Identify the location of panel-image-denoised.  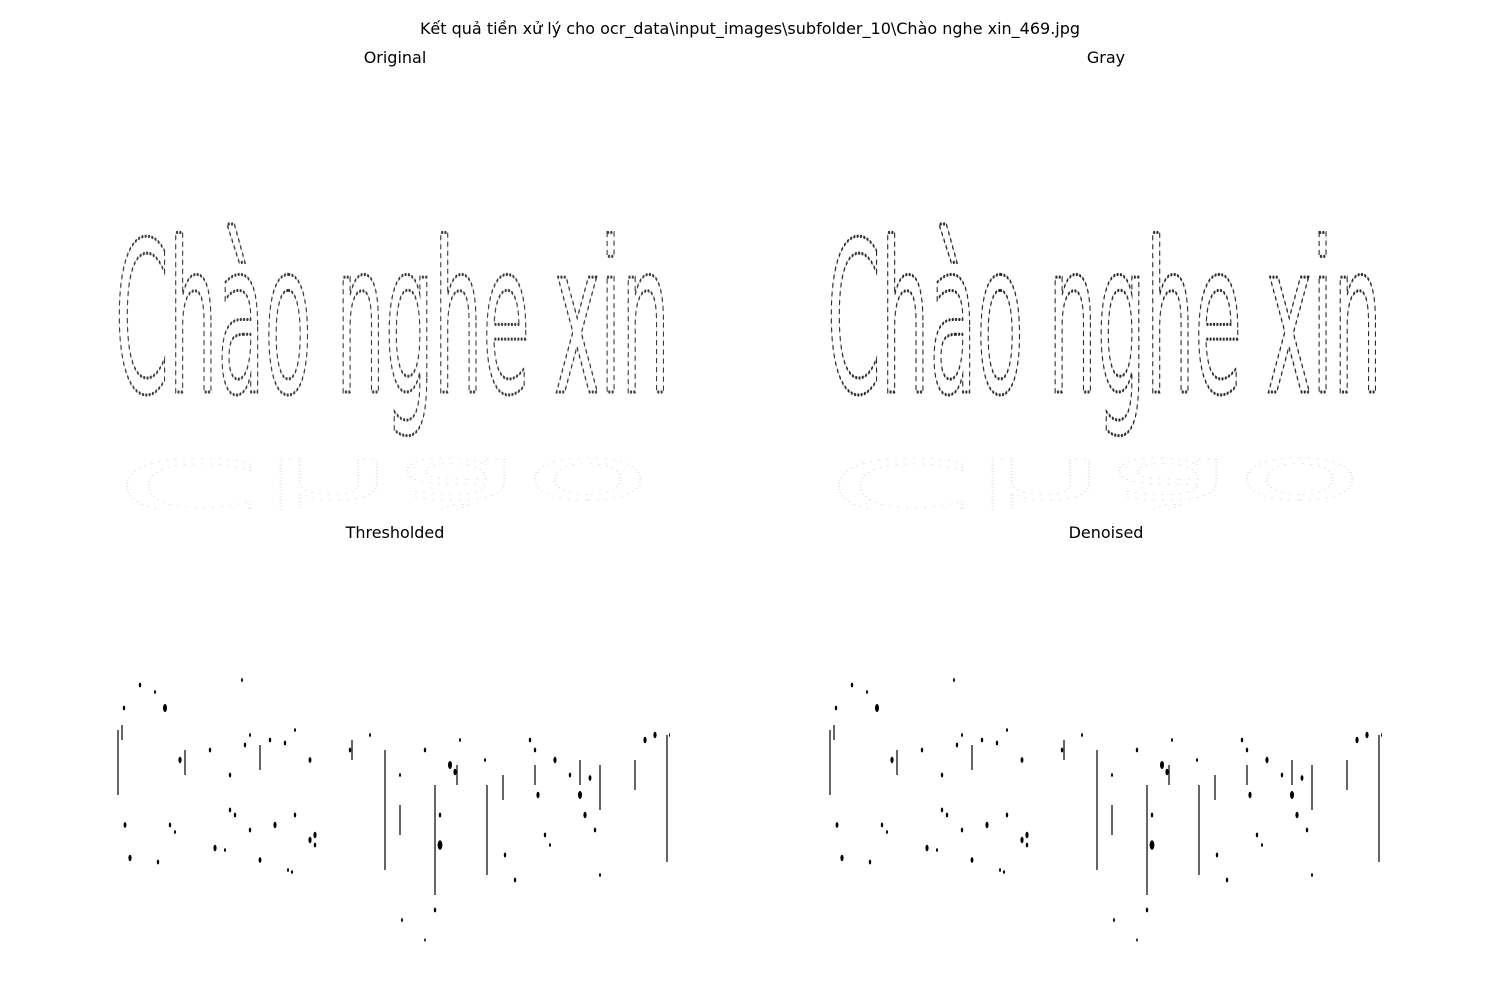
(1102, 790).